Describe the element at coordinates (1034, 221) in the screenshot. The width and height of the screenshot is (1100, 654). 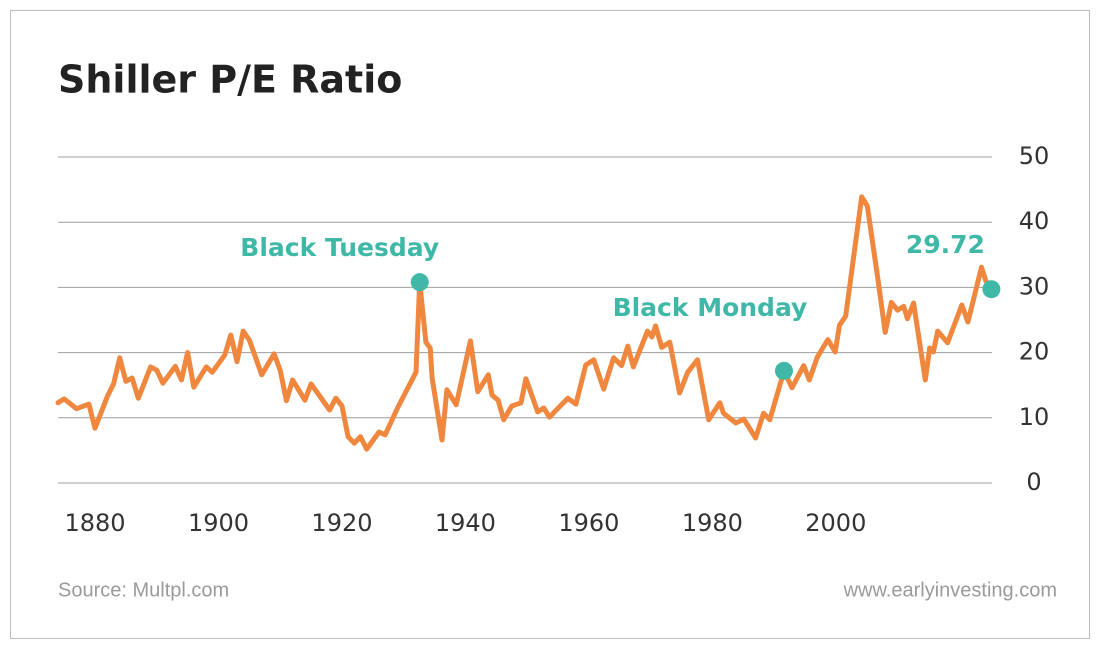
I see `y-tick-label: 40` at that location.